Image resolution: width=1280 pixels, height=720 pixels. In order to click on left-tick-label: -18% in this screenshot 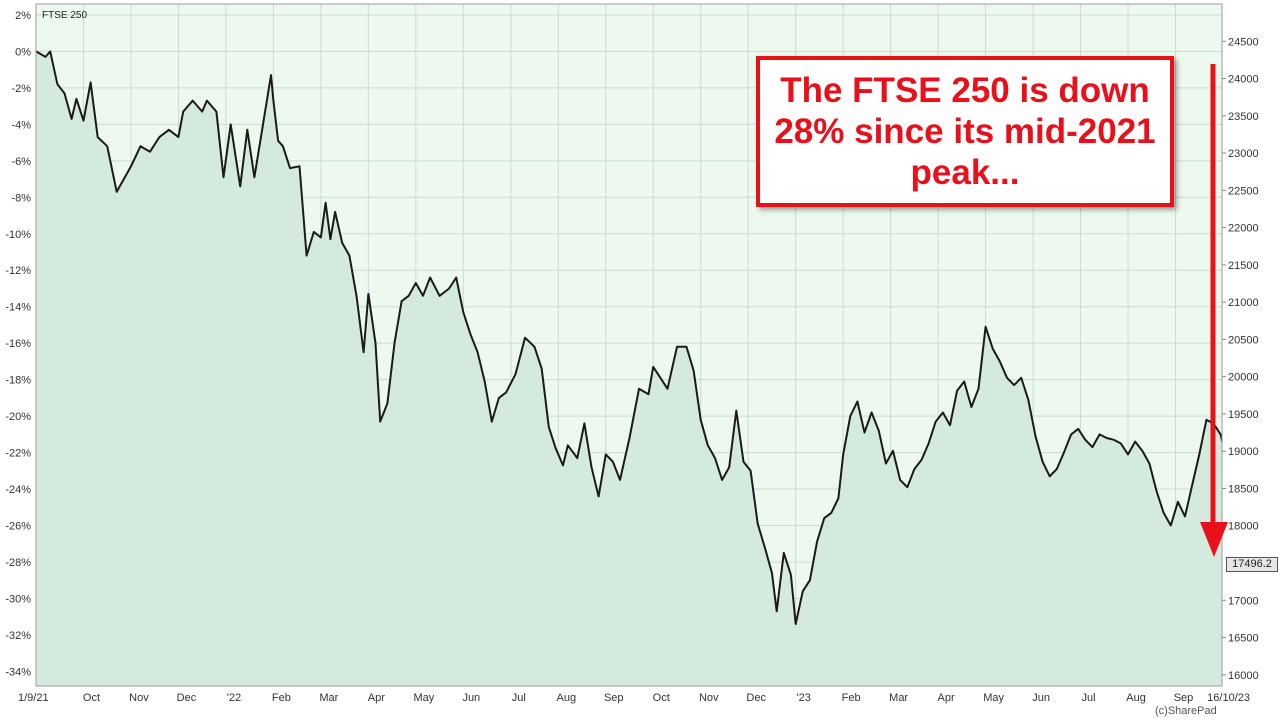, I will do `click(18, 381)`.